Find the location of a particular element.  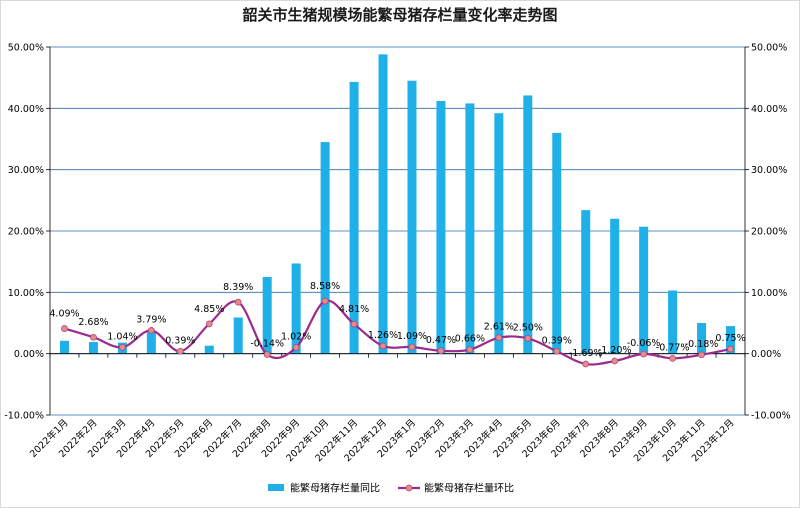

line-series is located at coordinates (397, 332).